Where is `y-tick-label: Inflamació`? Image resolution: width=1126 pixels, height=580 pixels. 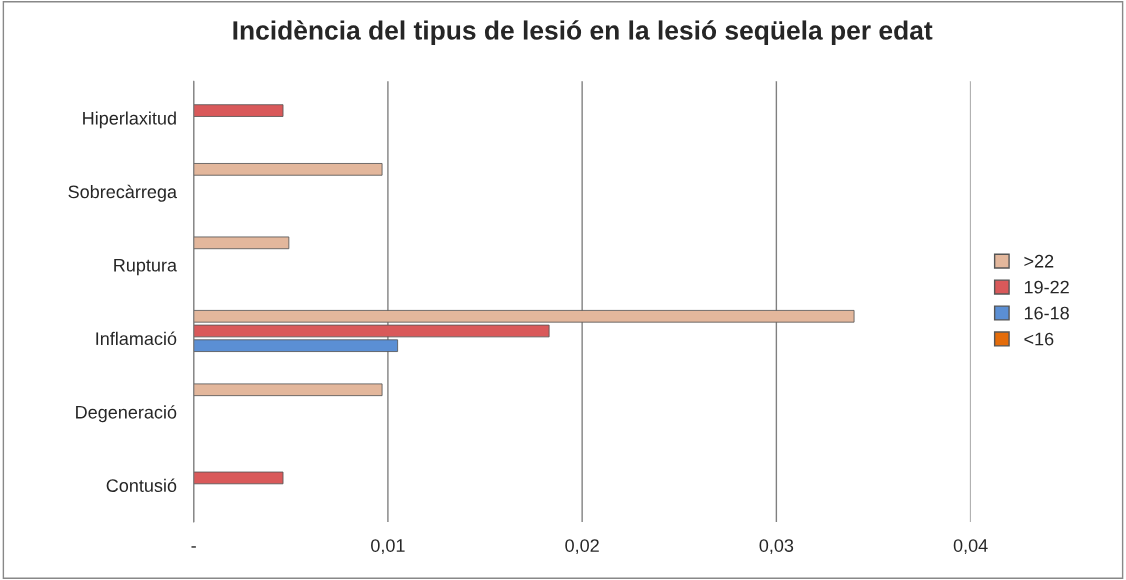 y-tick-label: Inflamació is located at coordinates (136, 338).